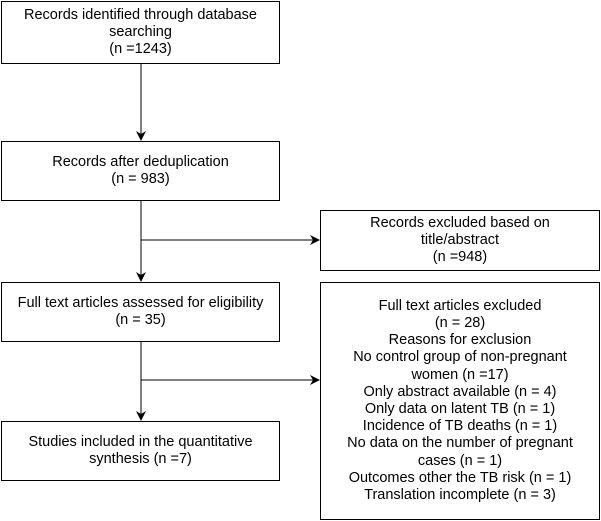  What do you see at coordinates (140, 179) in the screenshot?
I see `box-line: (n = 983)` at bounding box center [140, 179].